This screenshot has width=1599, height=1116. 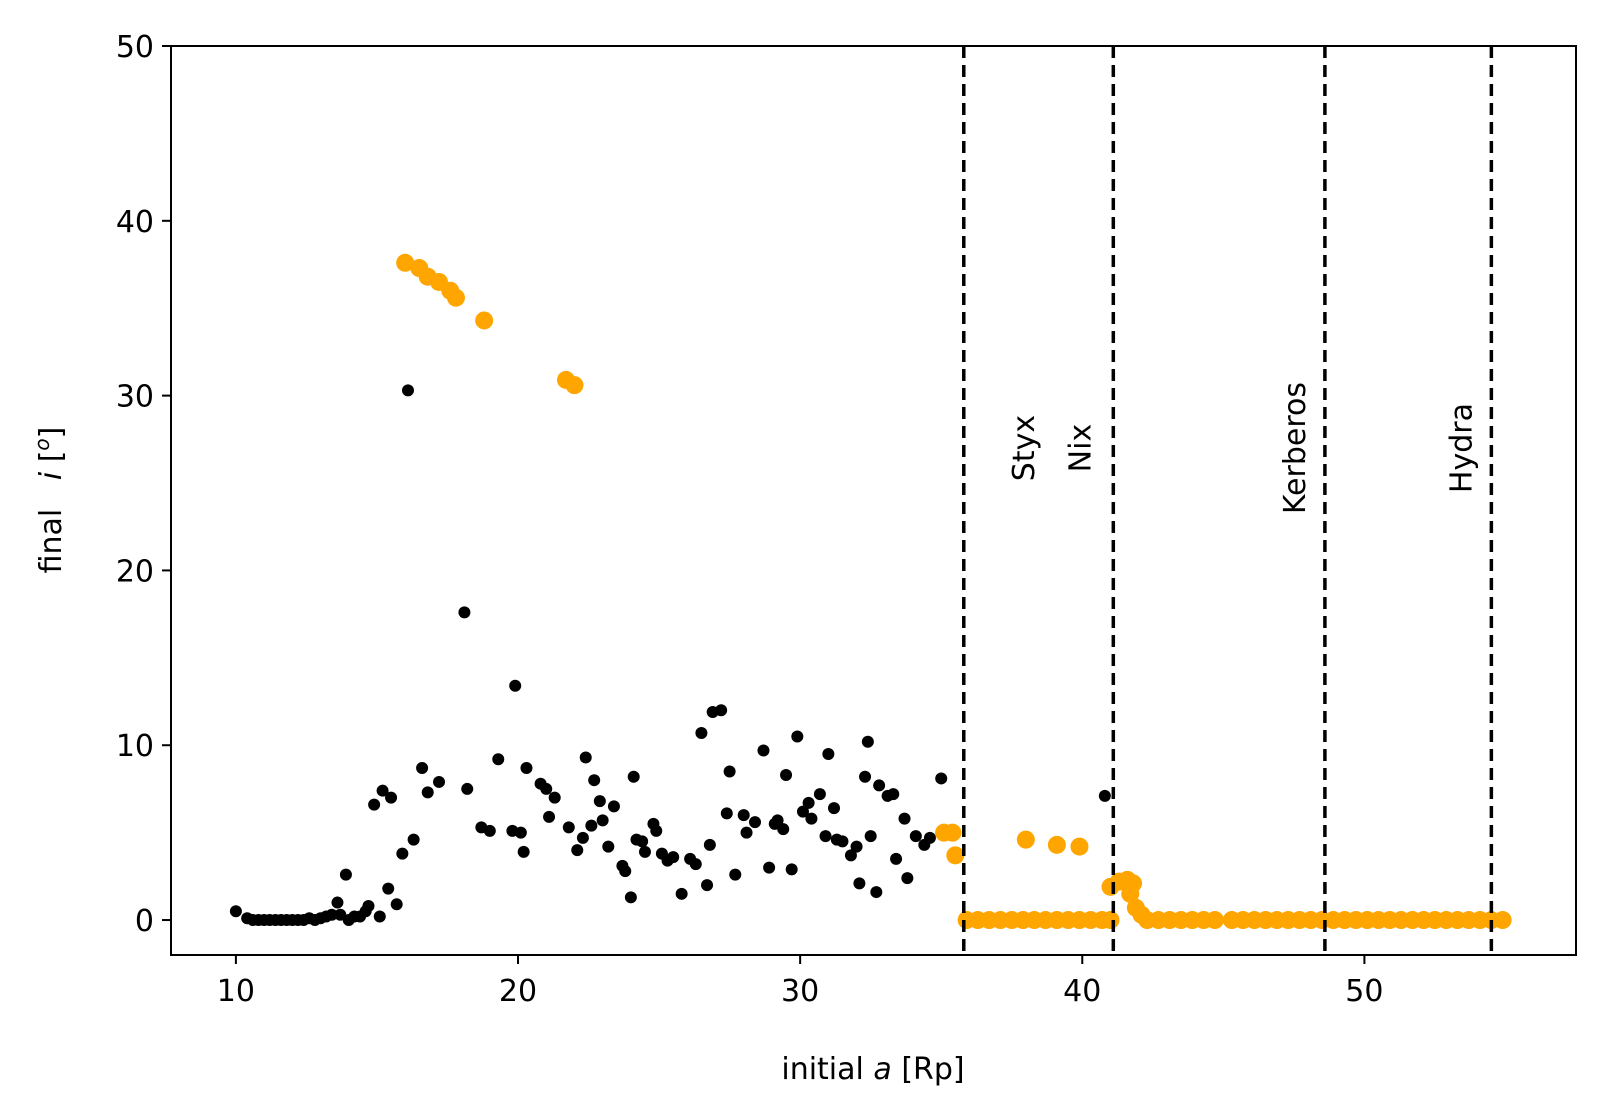 What do you see at coordinates (1295, 448) in the screenshot?
I see `moon-label: Kerberos` at bounding box center [1295, 448].